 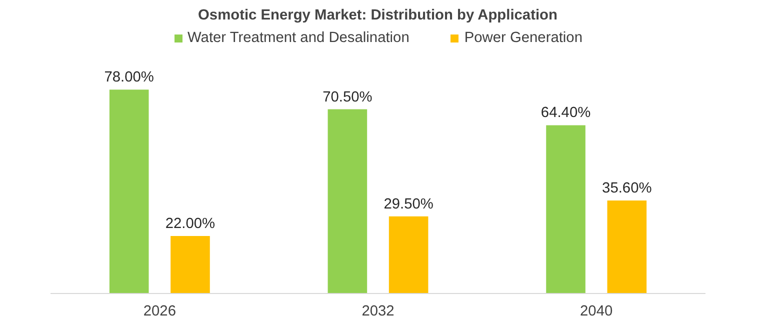 I want to click on legend-label: Water Treatment and Desalination, so click(x=299, y=38).